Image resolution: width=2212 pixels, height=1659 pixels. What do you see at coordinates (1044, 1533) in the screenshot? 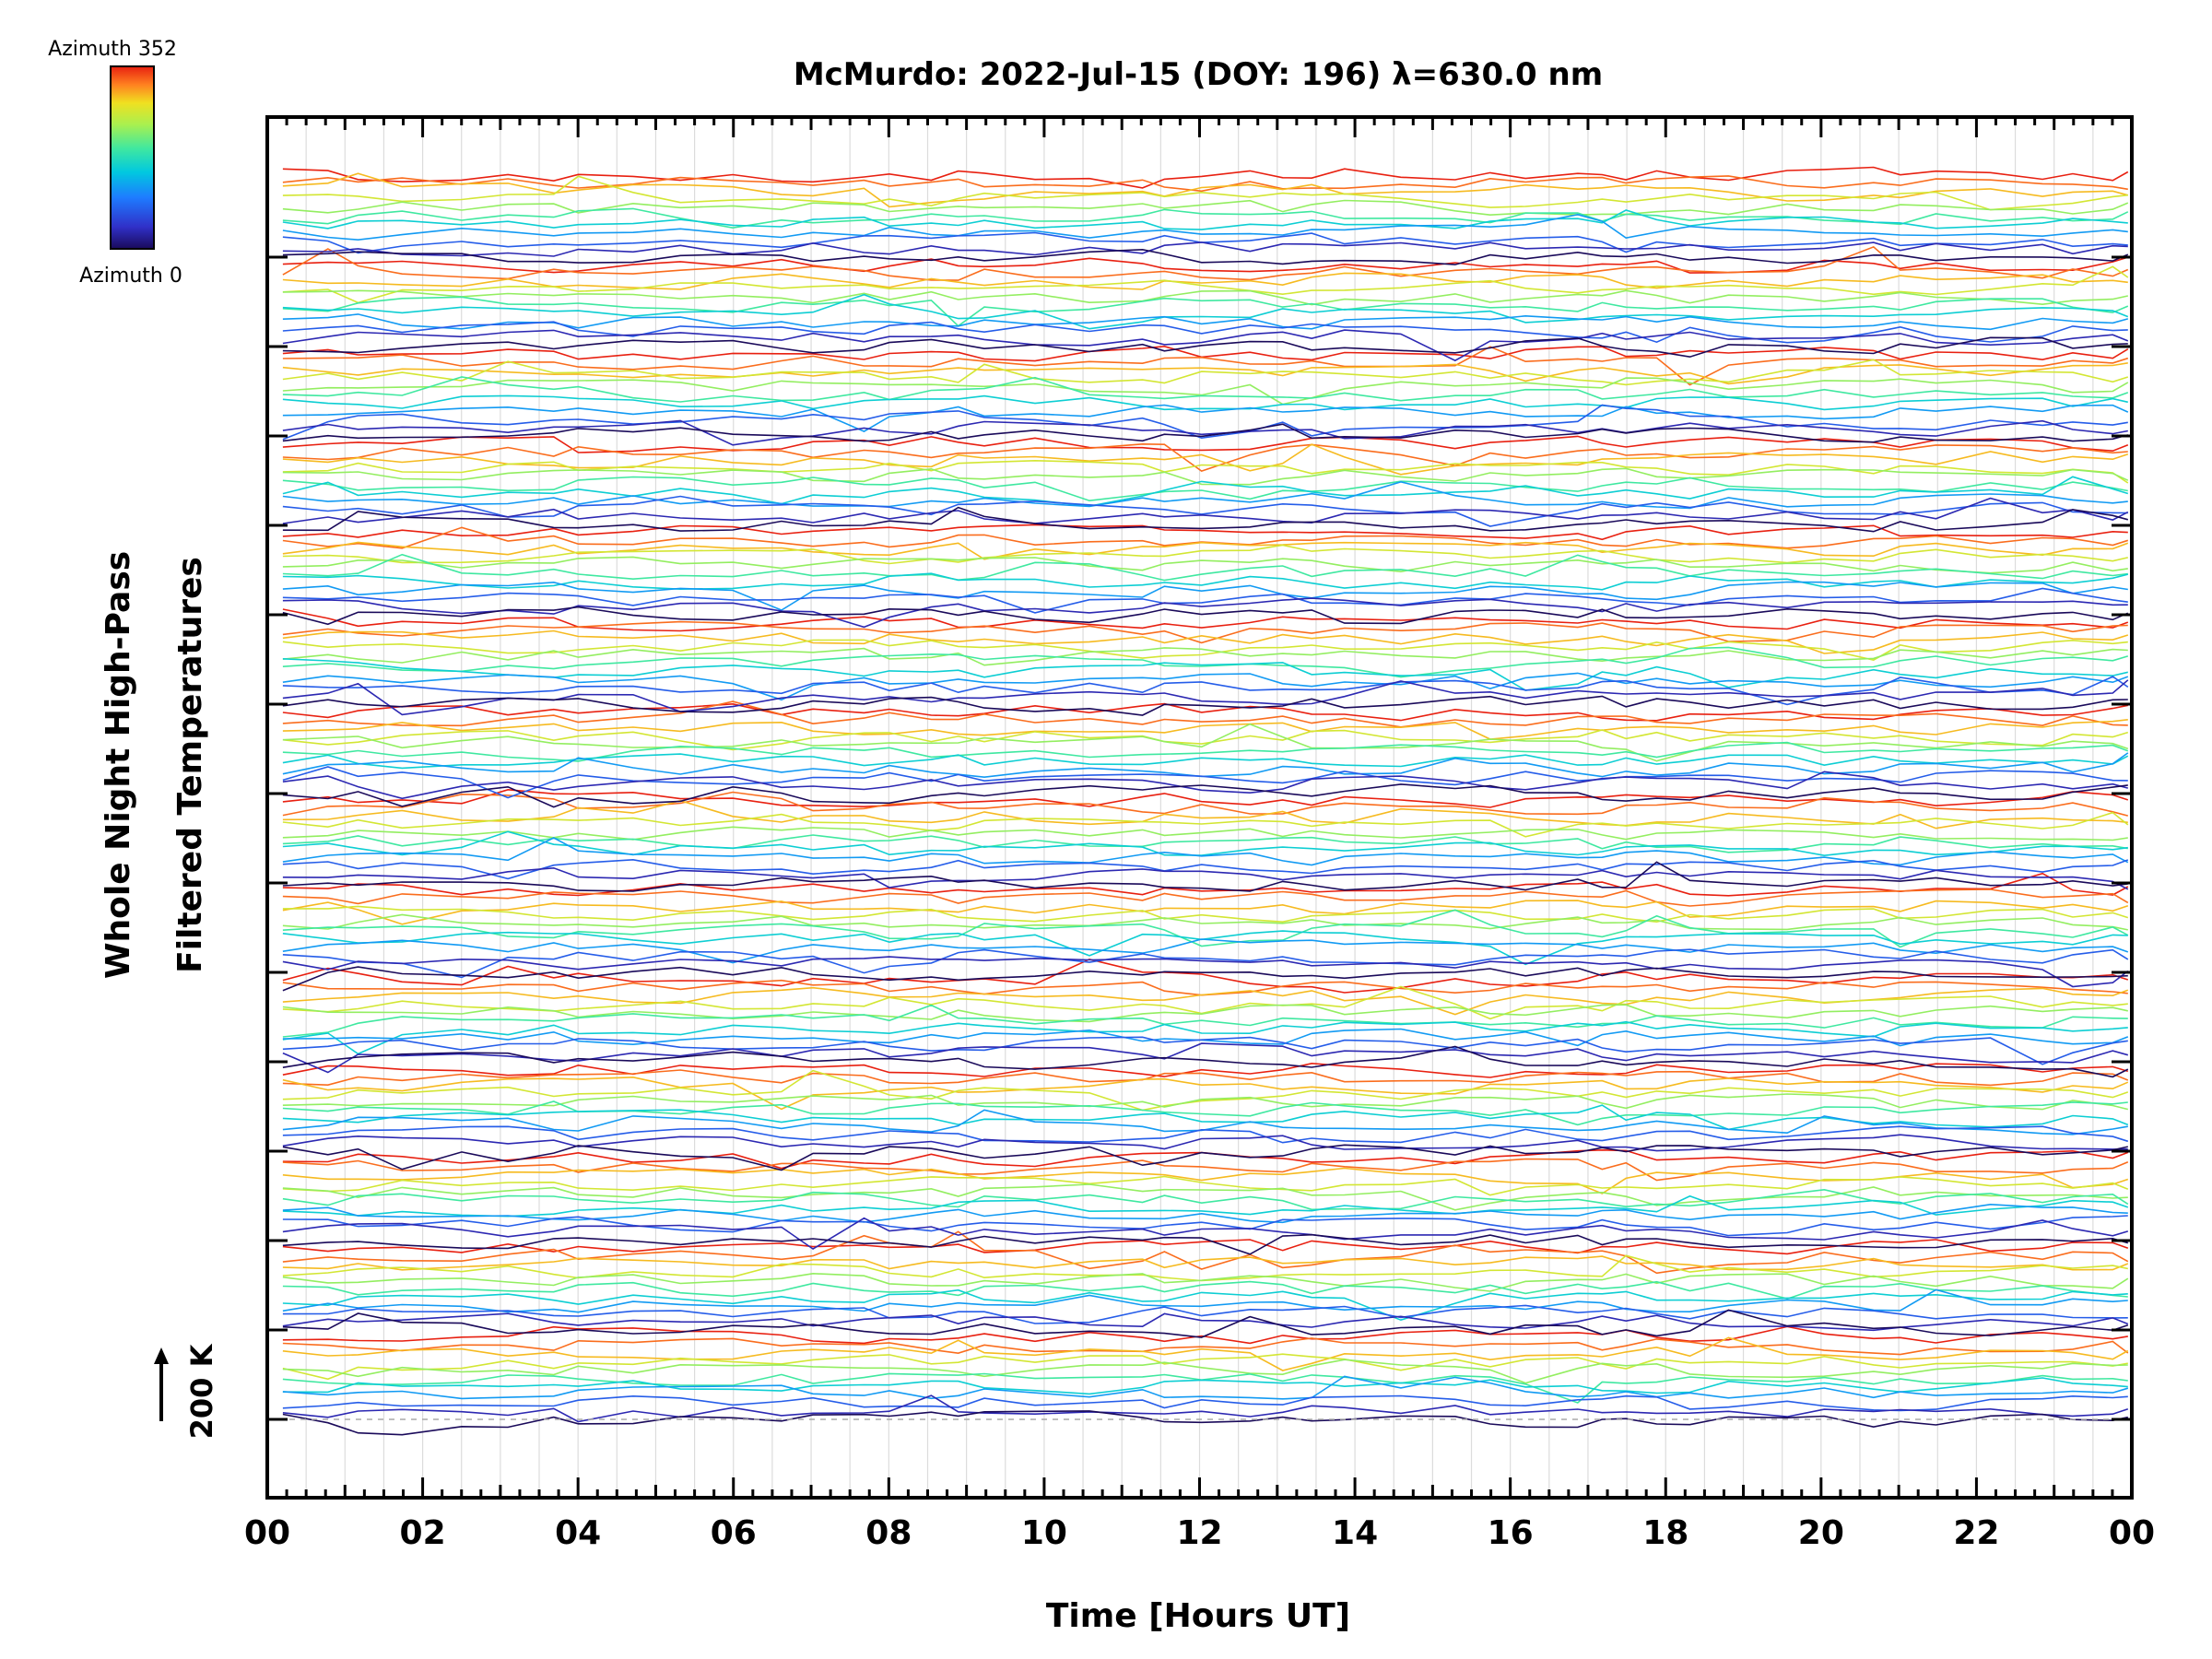
I see `x-tick-label: 10` at bounding box center [1044, 1533].